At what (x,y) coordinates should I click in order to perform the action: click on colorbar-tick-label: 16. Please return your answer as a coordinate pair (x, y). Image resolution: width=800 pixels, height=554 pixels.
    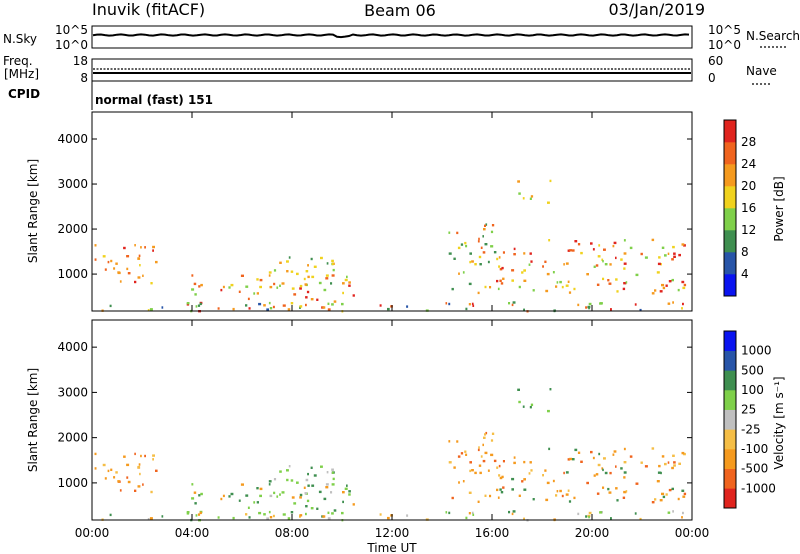
    Looking at the image, I should click on (748, 208).